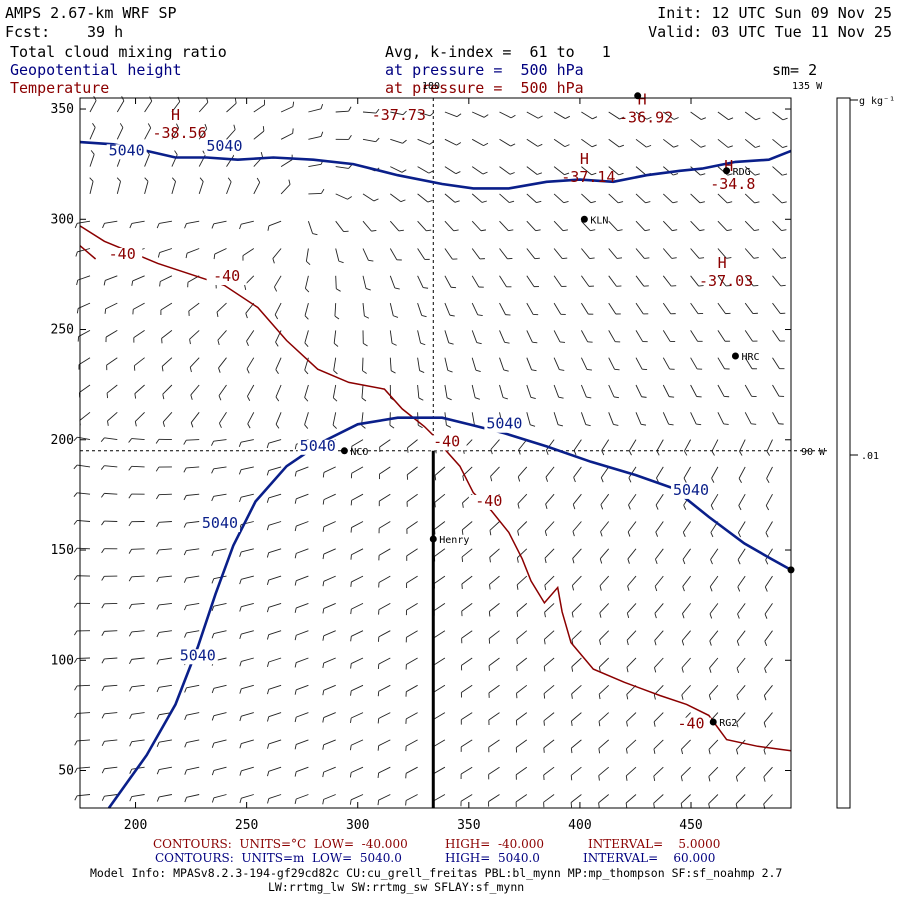  Describe the element at coordinates (88, 252) in the screenshot. I see `temperature-contour` at that location.